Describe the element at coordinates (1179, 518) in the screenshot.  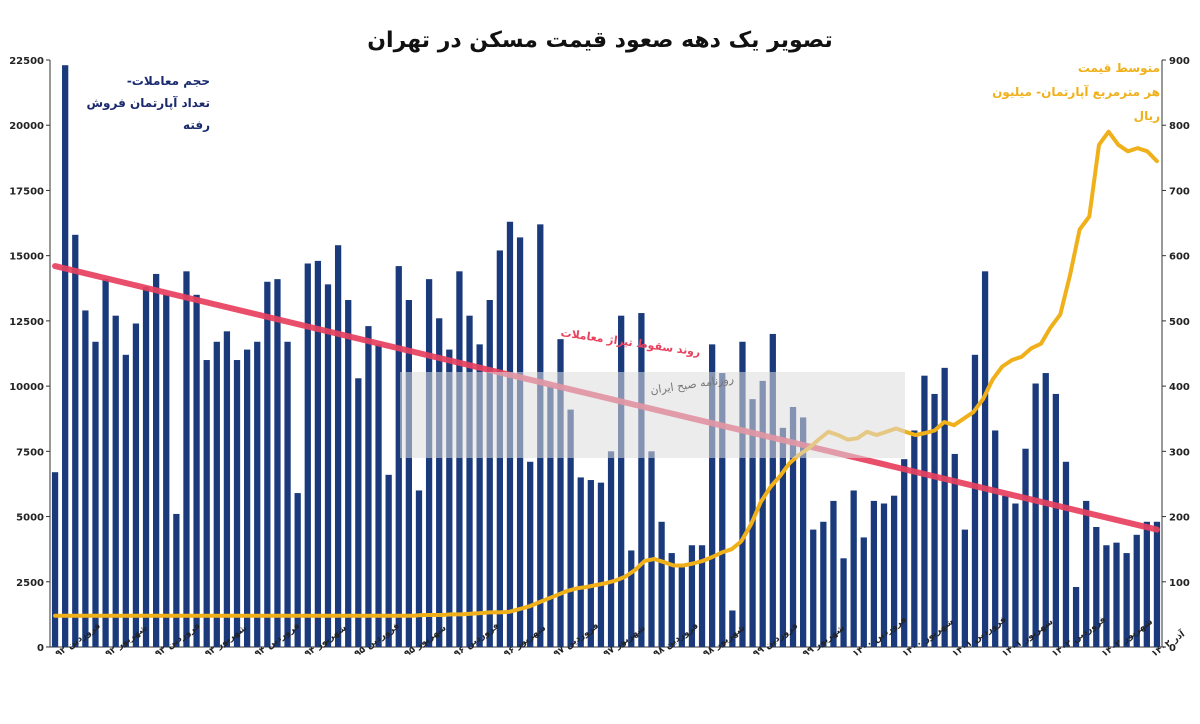
I see `right-y-tick-label: 200` at that location.